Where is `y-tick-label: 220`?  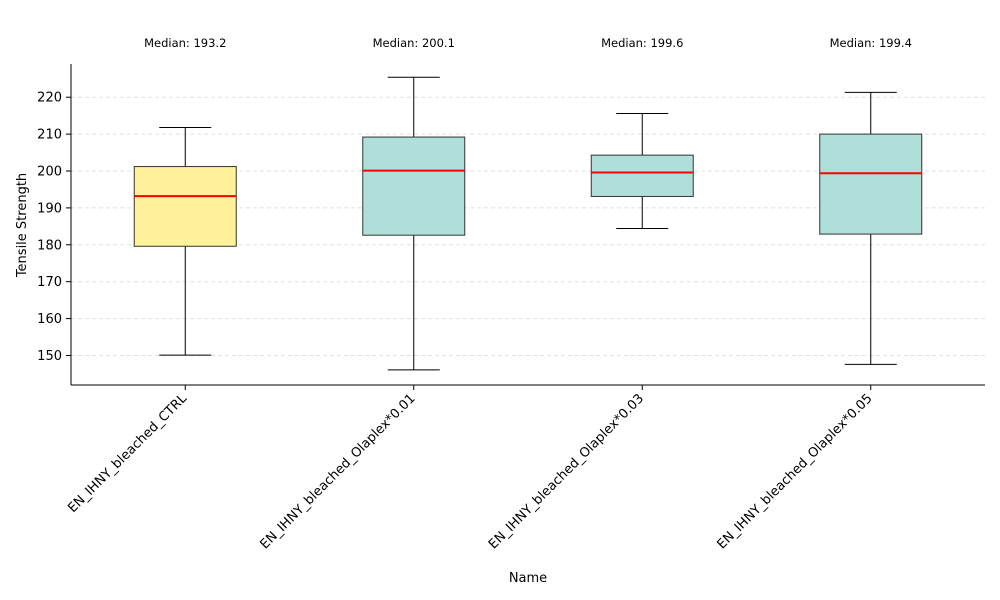
y-tick-label: 220 is located at coordinates (49, 98).